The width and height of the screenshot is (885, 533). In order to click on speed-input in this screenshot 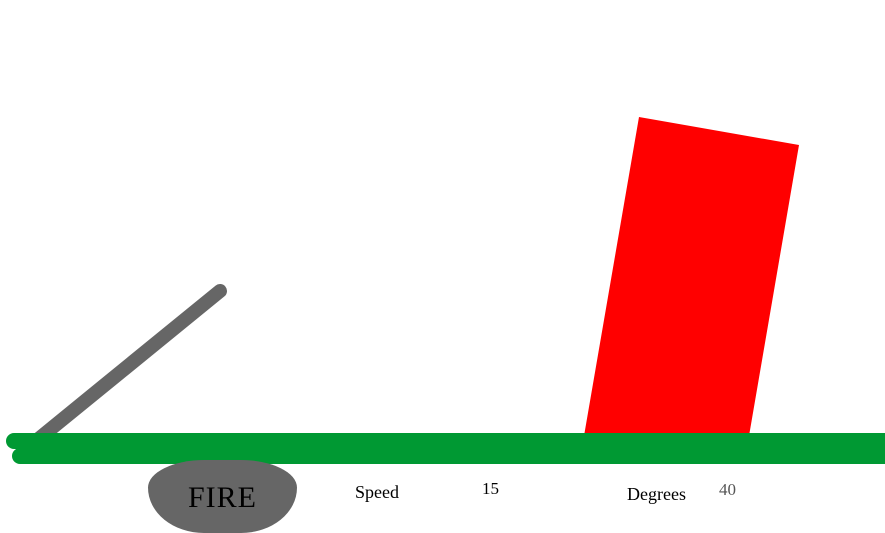, I will do `click(502, 489)`.